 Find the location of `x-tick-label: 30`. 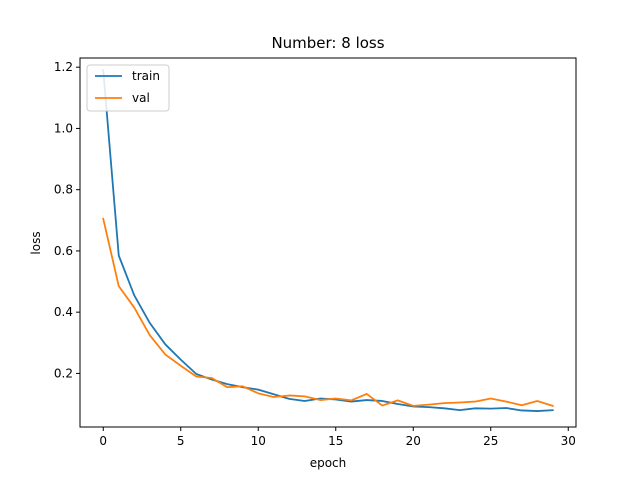

x-tick-label: 30 is located at coordinates (568, 441).